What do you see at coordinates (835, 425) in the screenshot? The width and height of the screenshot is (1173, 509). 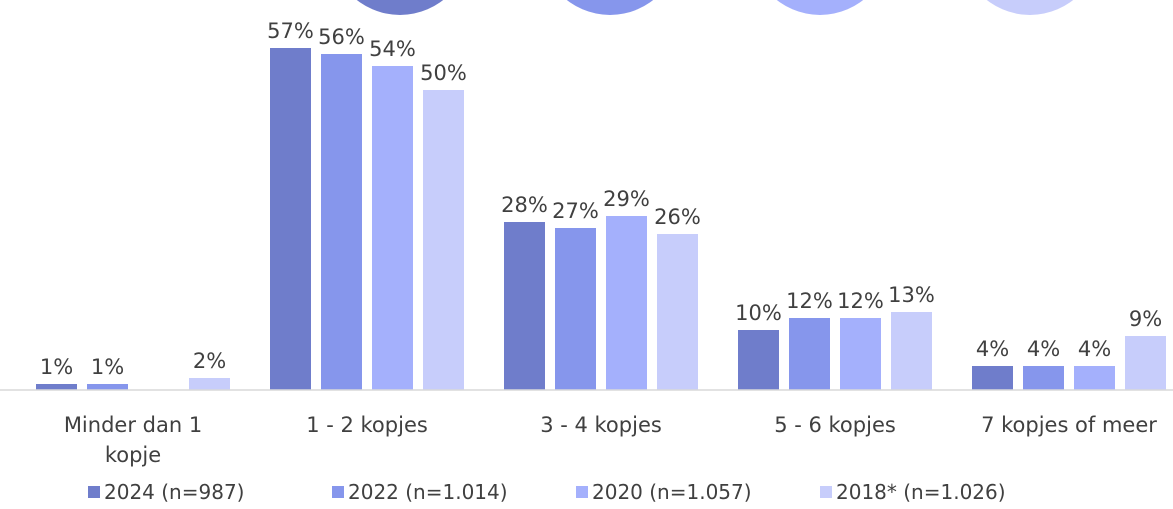 I see `category-label: 5 - 6 kopjes` at bounding box center [835, 425].